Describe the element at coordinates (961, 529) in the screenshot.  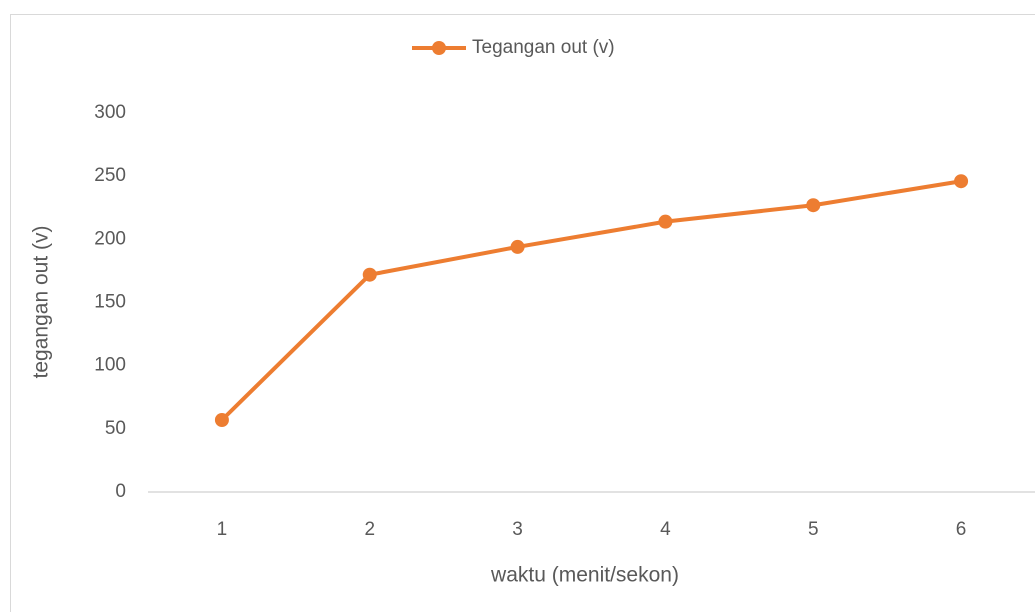
I see `x-tick-label: 6` at that location.